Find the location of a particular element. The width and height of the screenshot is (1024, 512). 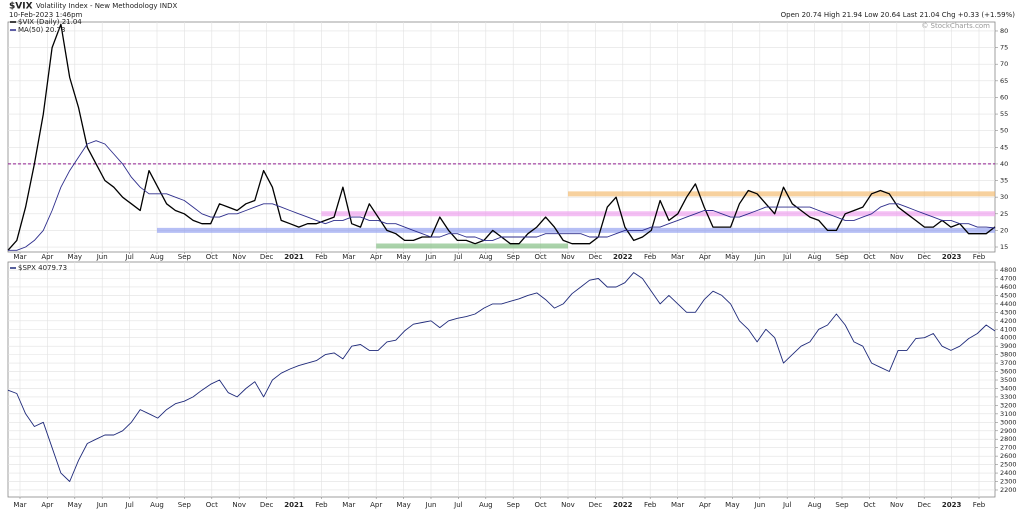

y-tick-label: 3600 is located at coordinates (1008, 372).